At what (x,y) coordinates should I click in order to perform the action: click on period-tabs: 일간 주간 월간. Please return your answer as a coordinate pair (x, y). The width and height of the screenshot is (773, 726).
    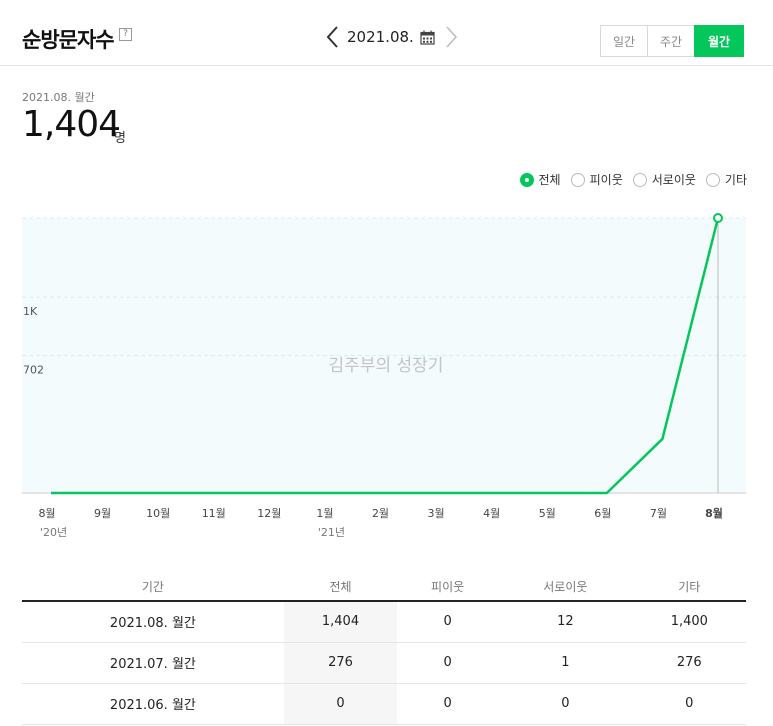
    Looking at the image, I should click on (672, 41).